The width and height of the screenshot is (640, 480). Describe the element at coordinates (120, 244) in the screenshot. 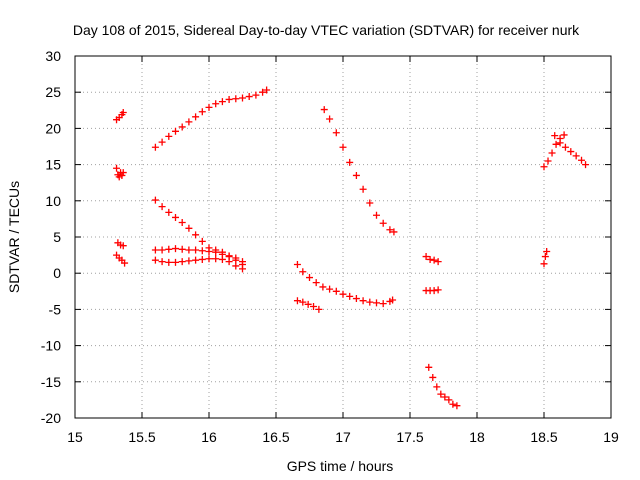

I see `series-arc-c` at that location.